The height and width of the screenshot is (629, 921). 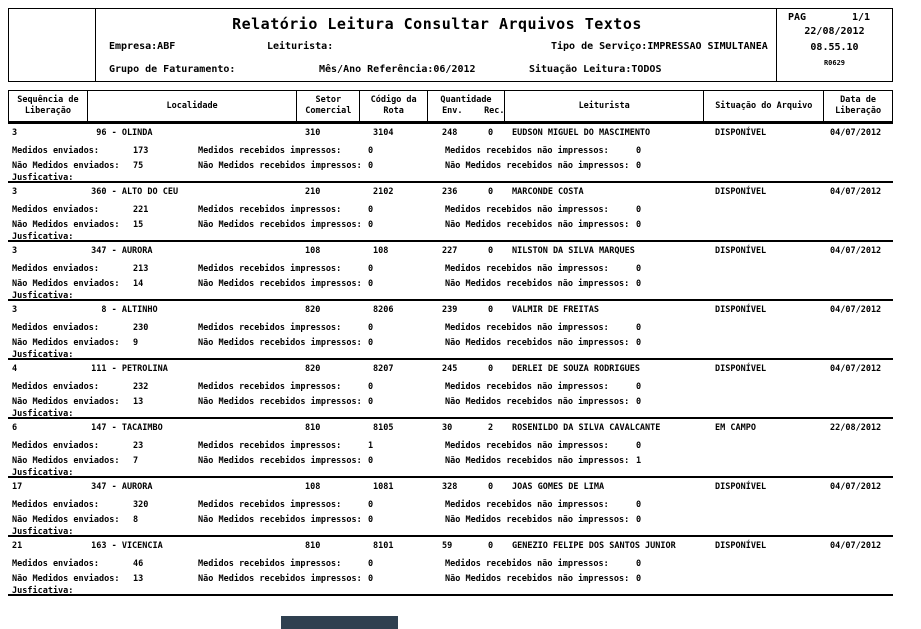 I want to click on quantidade-env-value: 59, so click(x=447, y=546).